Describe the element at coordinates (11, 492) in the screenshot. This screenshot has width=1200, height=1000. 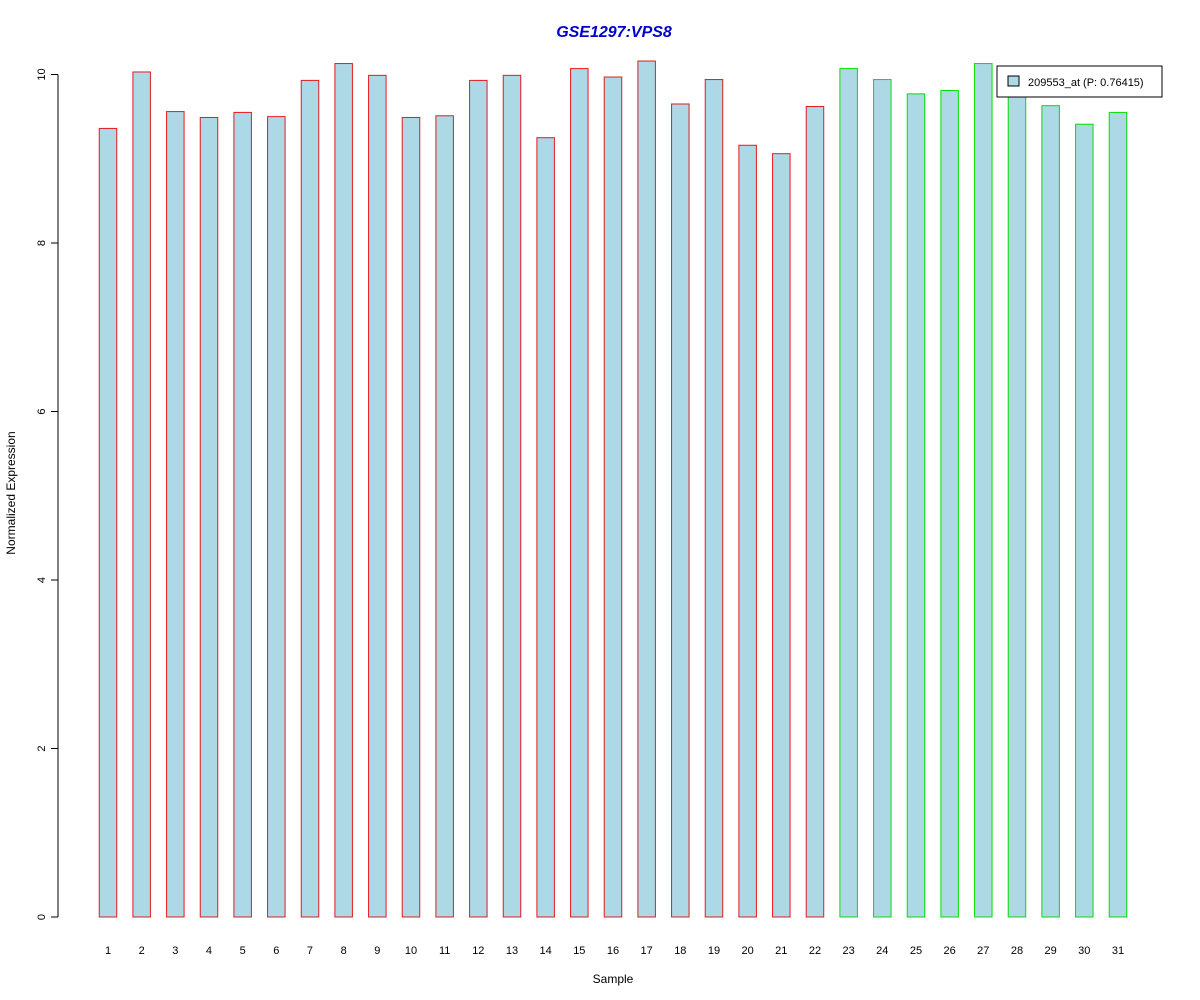
I see `y-axis-label: Normalized Expression` at that location.